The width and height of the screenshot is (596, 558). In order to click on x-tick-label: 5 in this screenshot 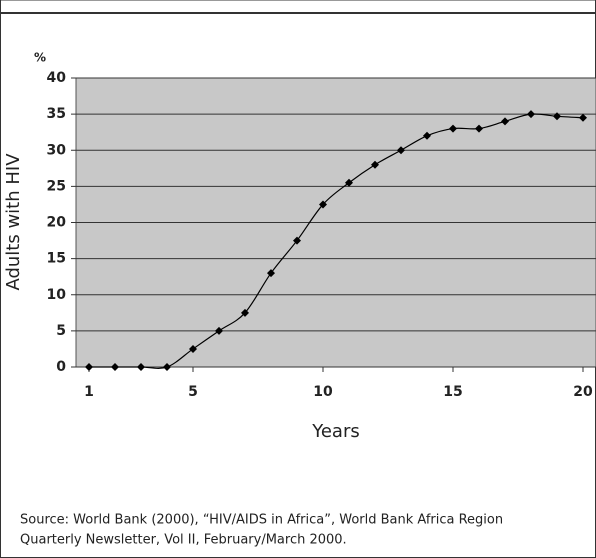, I will do `click(193, 392)`.